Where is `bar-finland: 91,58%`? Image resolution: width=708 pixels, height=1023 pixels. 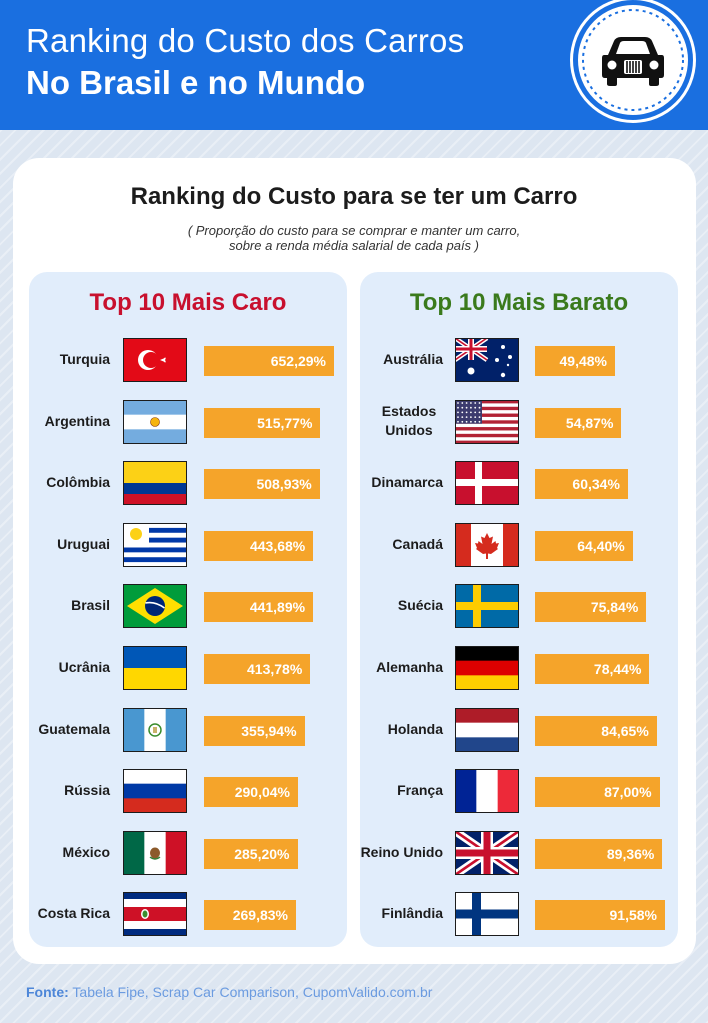 bar-finland: 91,58% is located at coordinates (600, 915).